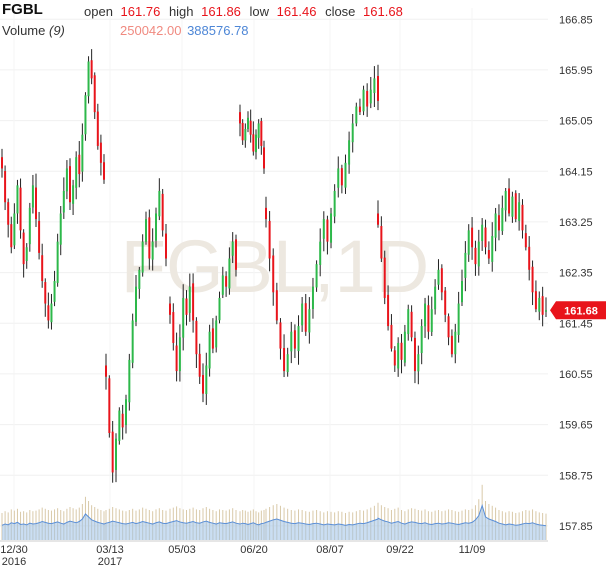 This screenshot has width=610, height=568. I want to click on y-tick-label: 163.25, so click(576, 223).